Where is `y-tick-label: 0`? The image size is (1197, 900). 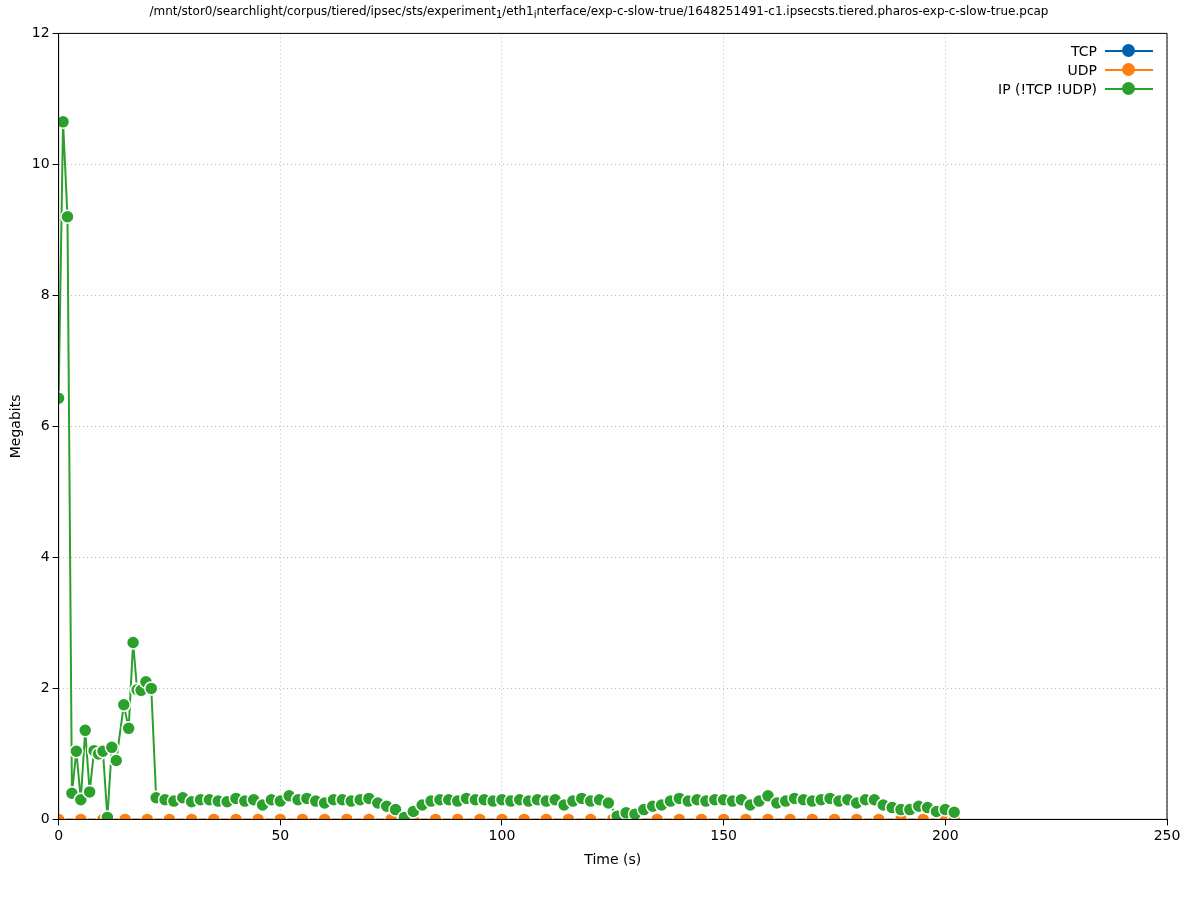 y-tick-label: 0 is located at coordinates (45, 818).